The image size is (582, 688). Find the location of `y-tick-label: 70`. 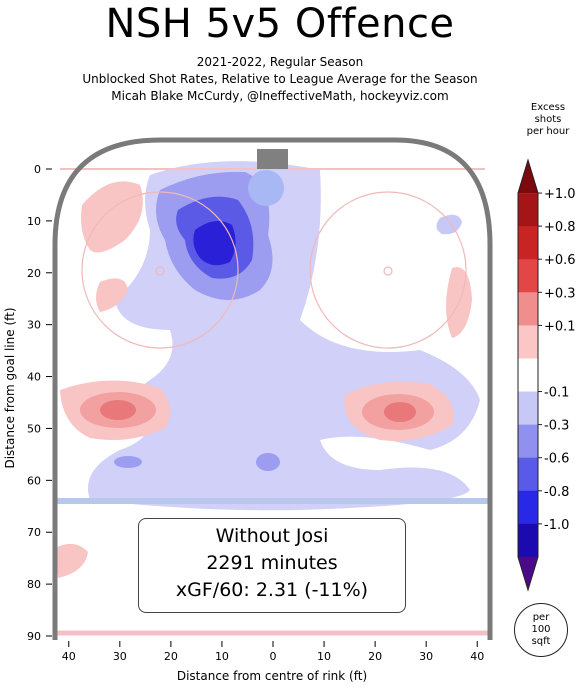

y-tick-label: 70 is located at coordinates (34, 532).